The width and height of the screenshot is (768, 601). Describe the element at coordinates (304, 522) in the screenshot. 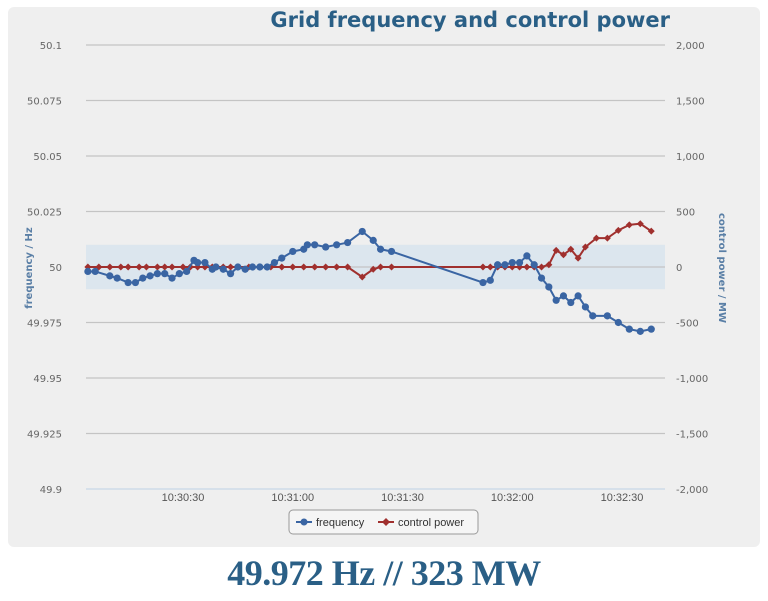

I see `circle-marker-icon` at that location.